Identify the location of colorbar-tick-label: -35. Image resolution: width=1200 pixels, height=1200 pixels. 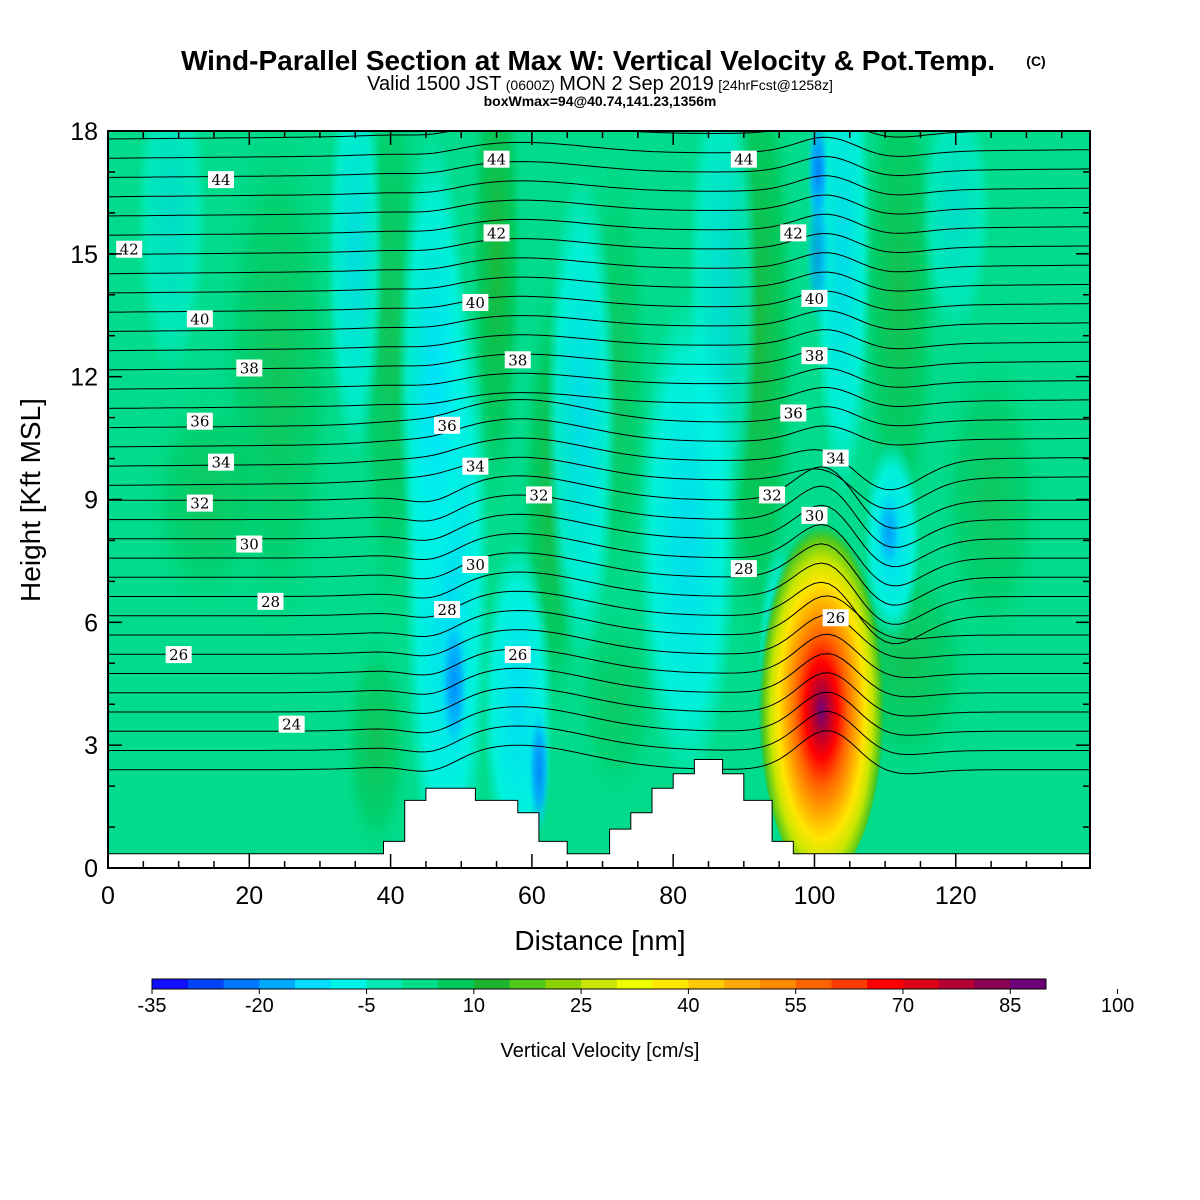
(152, 1006).